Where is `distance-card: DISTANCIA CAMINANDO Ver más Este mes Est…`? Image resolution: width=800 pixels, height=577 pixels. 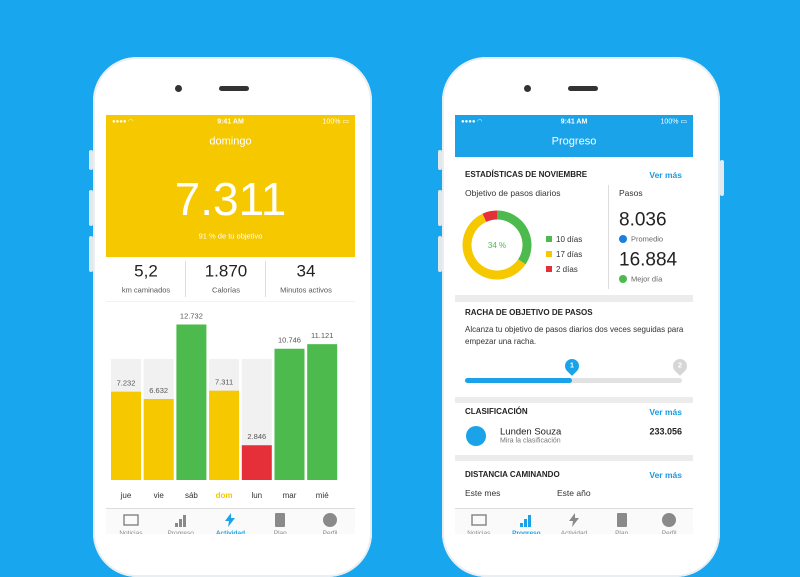
distance-card: DISTANCIA CAMINANDO Ver más Este mes Est… is located at coordinates (574, 484).